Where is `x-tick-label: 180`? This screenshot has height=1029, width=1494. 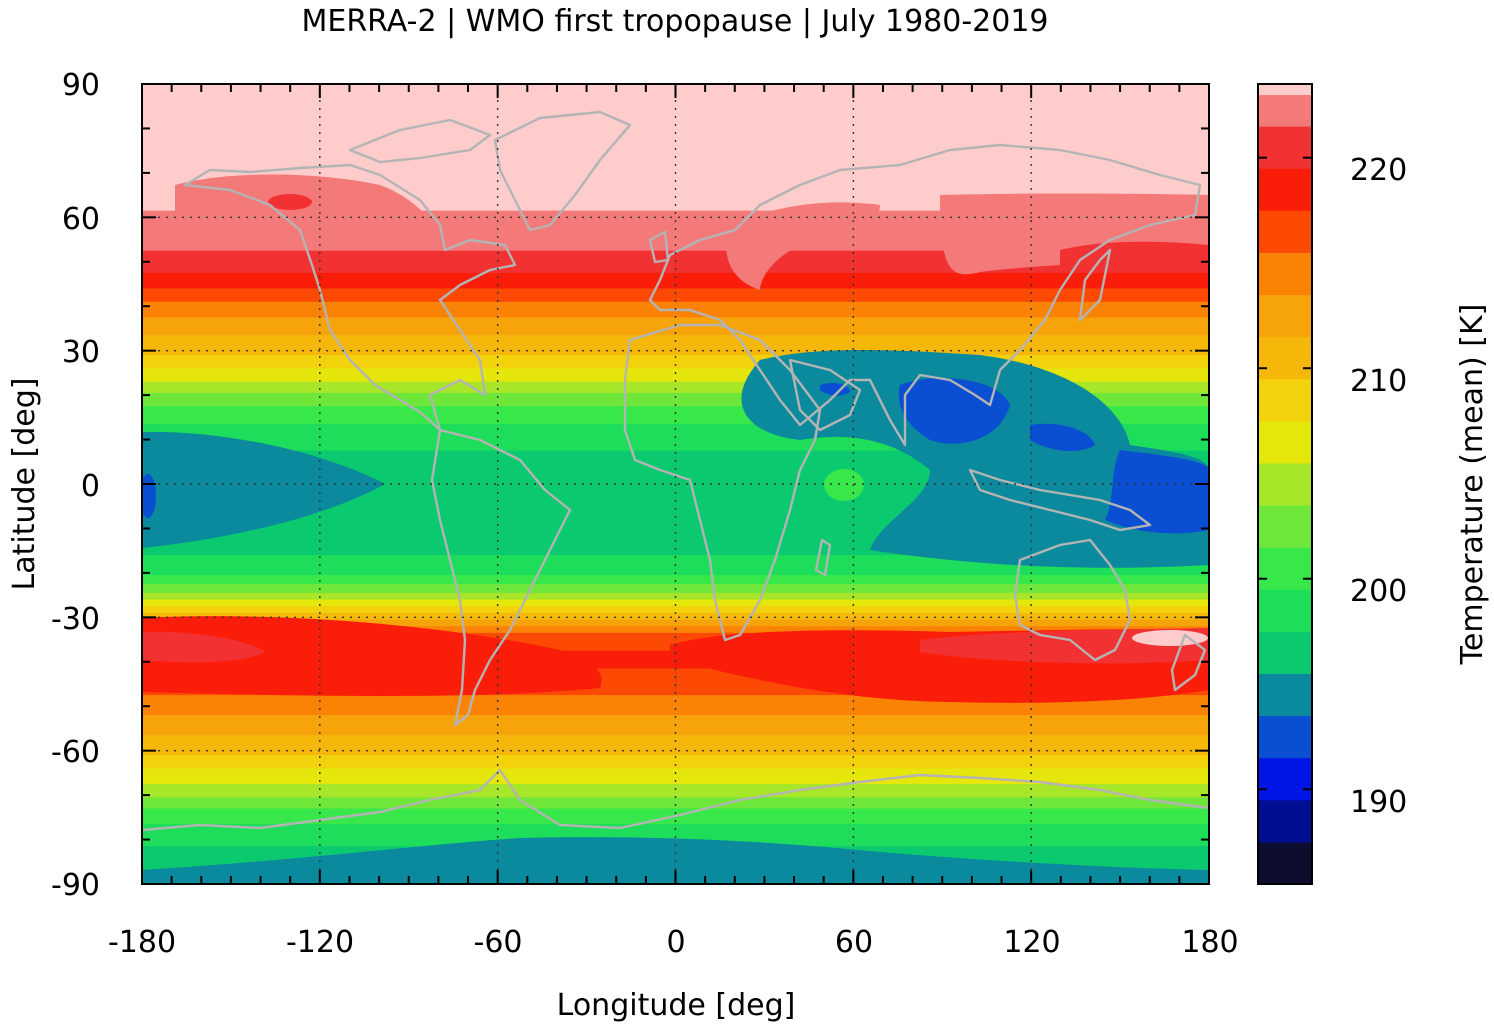
x-tick-label: 180 is located at coordinates (1209, 942).